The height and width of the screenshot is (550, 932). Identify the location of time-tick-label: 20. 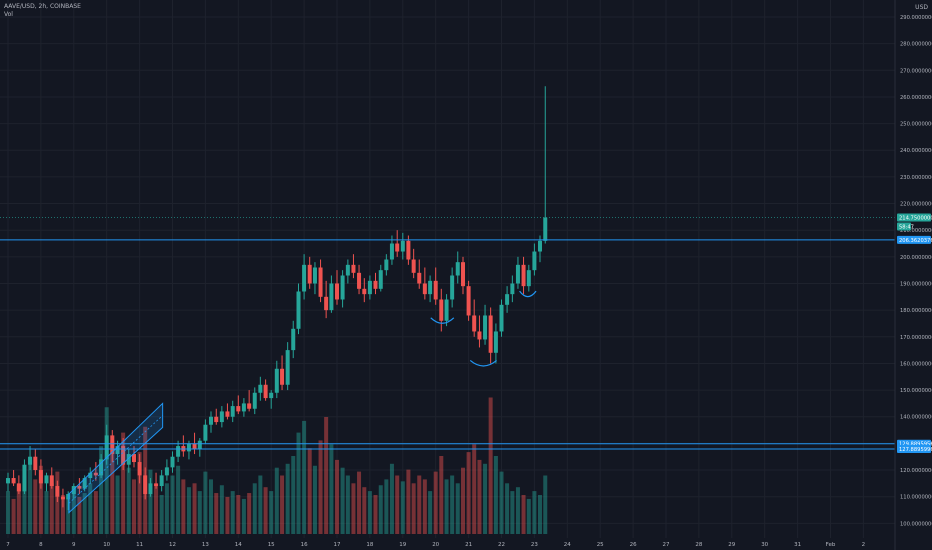
(435, 545).